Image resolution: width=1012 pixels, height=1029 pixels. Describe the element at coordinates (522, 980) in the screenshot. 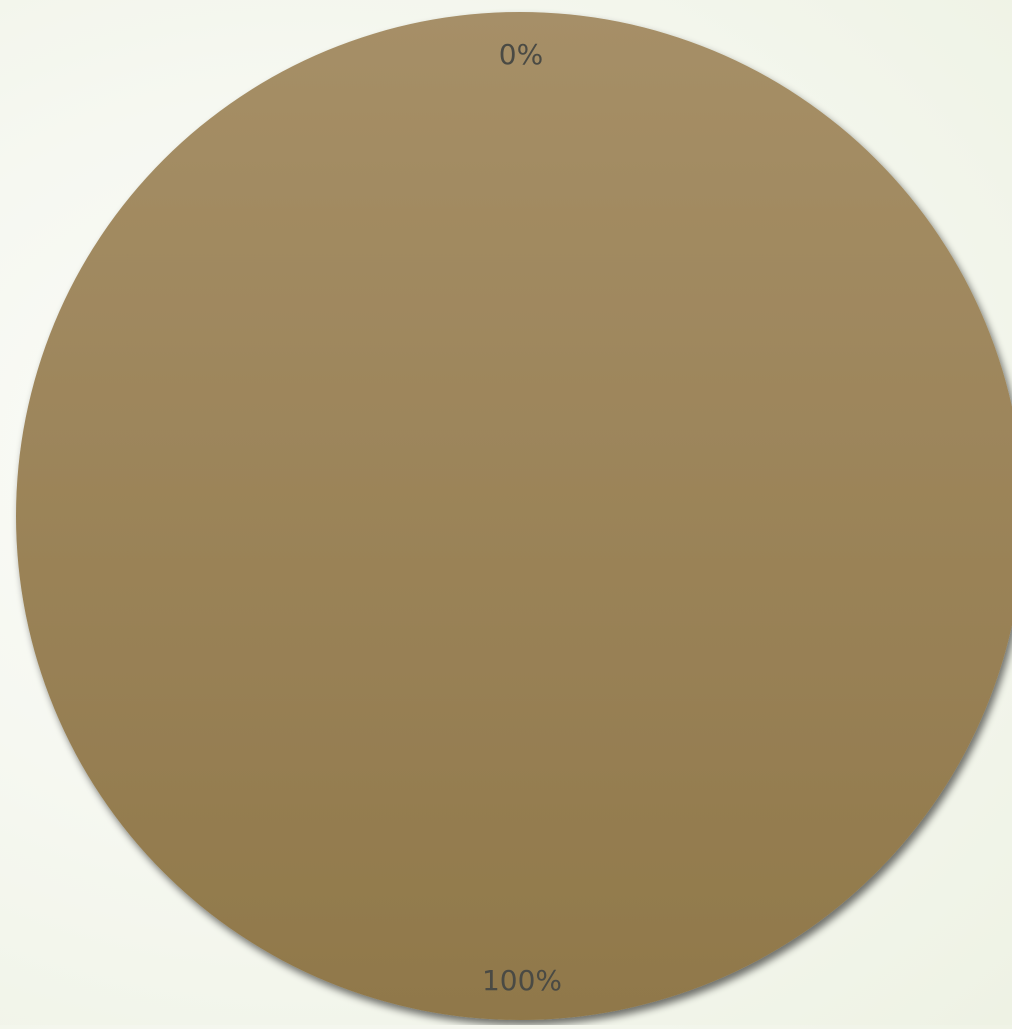

I see `slice-label-1: 100%` at that location.